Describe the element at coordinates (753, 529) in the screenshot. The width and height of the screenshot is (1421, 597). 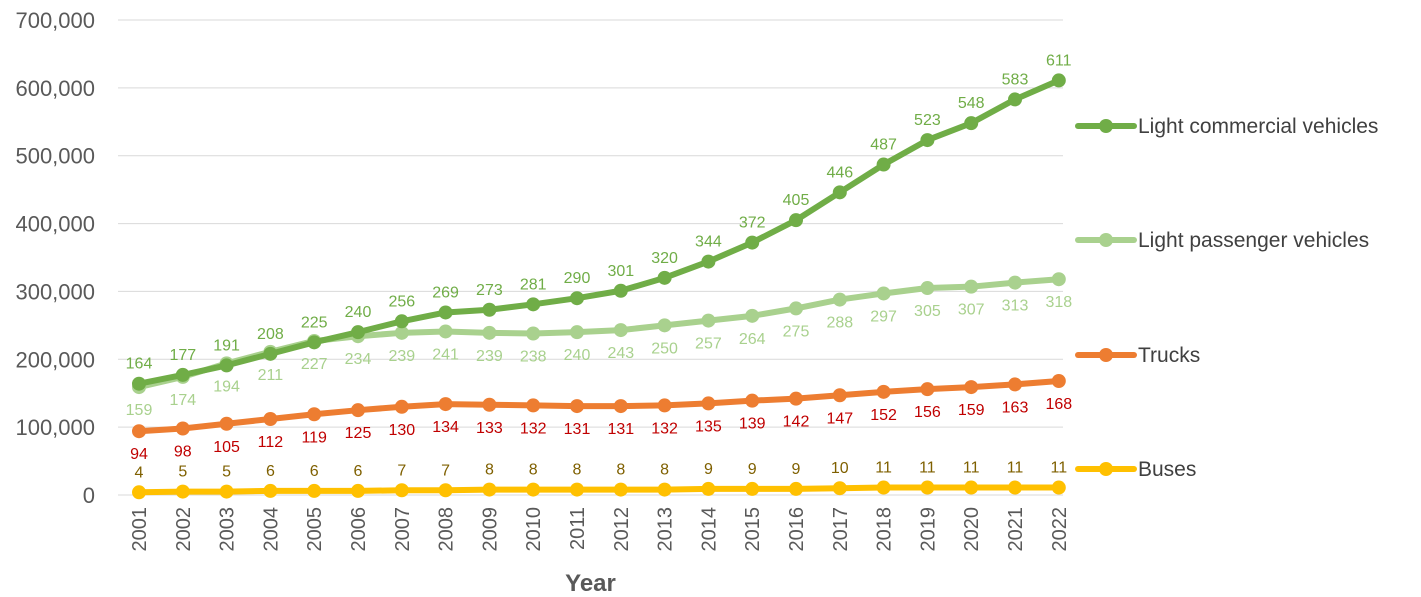
I see `x-tick-label: 2015` at that location.